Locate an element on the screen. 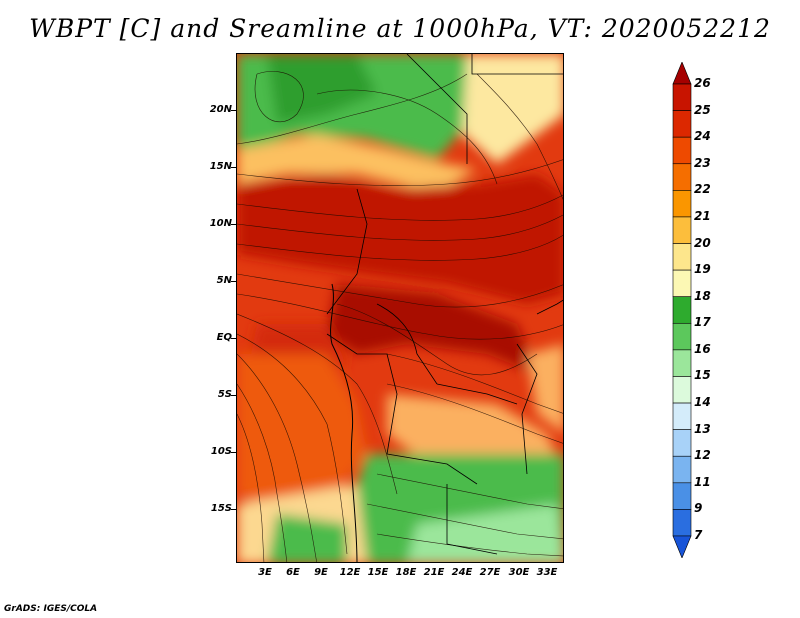  colorbar is located at coordinates (682, 310).